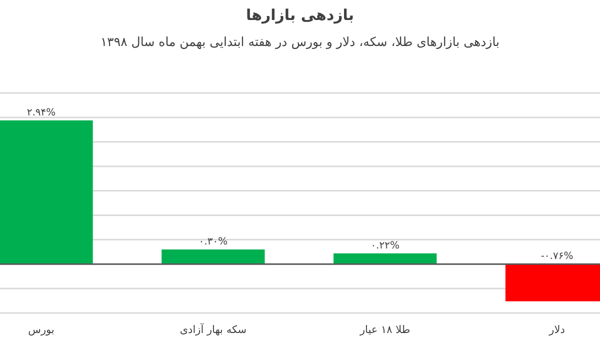 The image size is (600, 343). I want to click on x-tick-label: دلار, so click(557, 330).